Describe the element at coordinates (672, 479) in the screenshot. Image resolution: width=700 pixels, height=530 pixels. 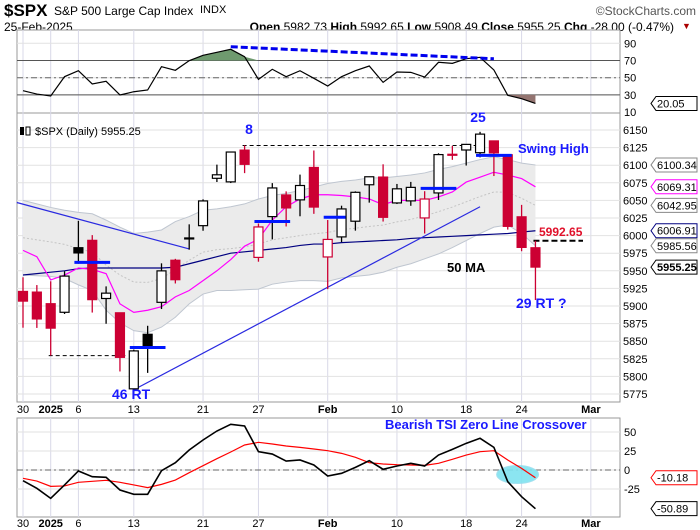
I see `tsi-signal-tag: -10.18` at that location.